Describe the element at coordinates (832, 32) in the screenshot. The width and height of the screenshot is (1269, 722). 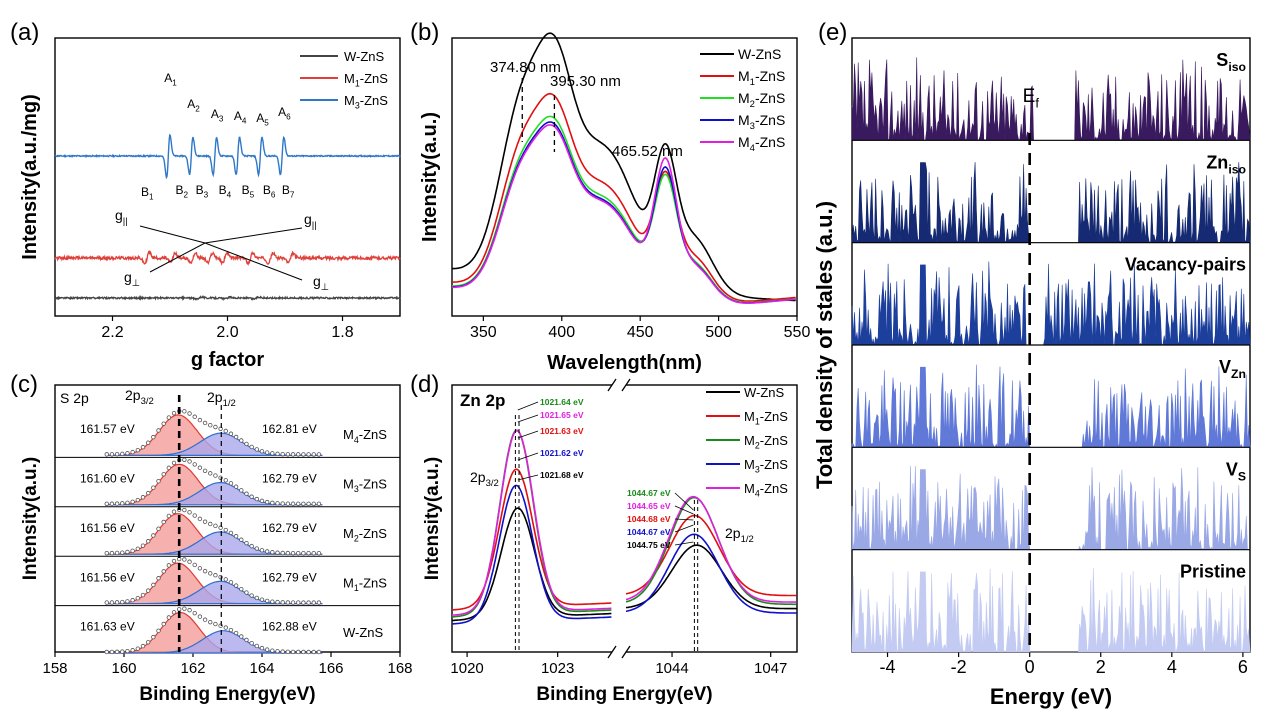
I see `panel-label-e: (e)` at that location.